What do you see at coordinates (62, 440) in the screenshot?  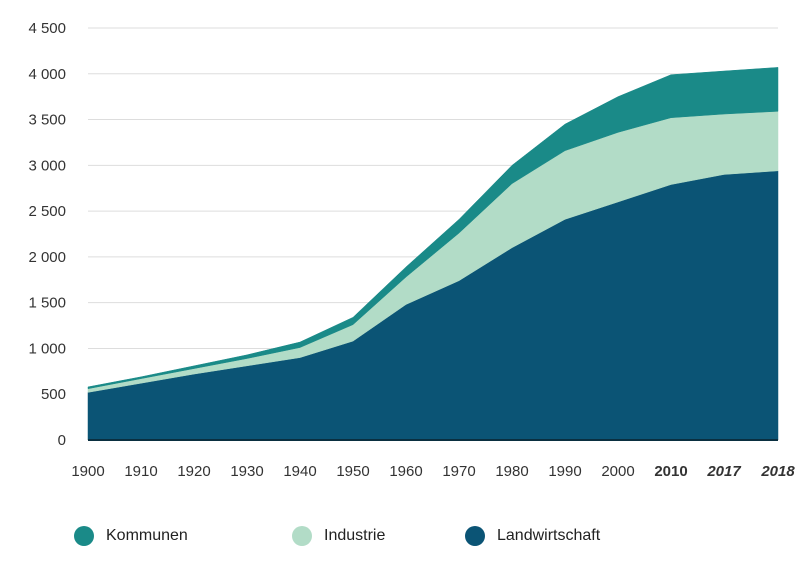 I see `y-tick-label: 0` at bounding box center [62, 440].